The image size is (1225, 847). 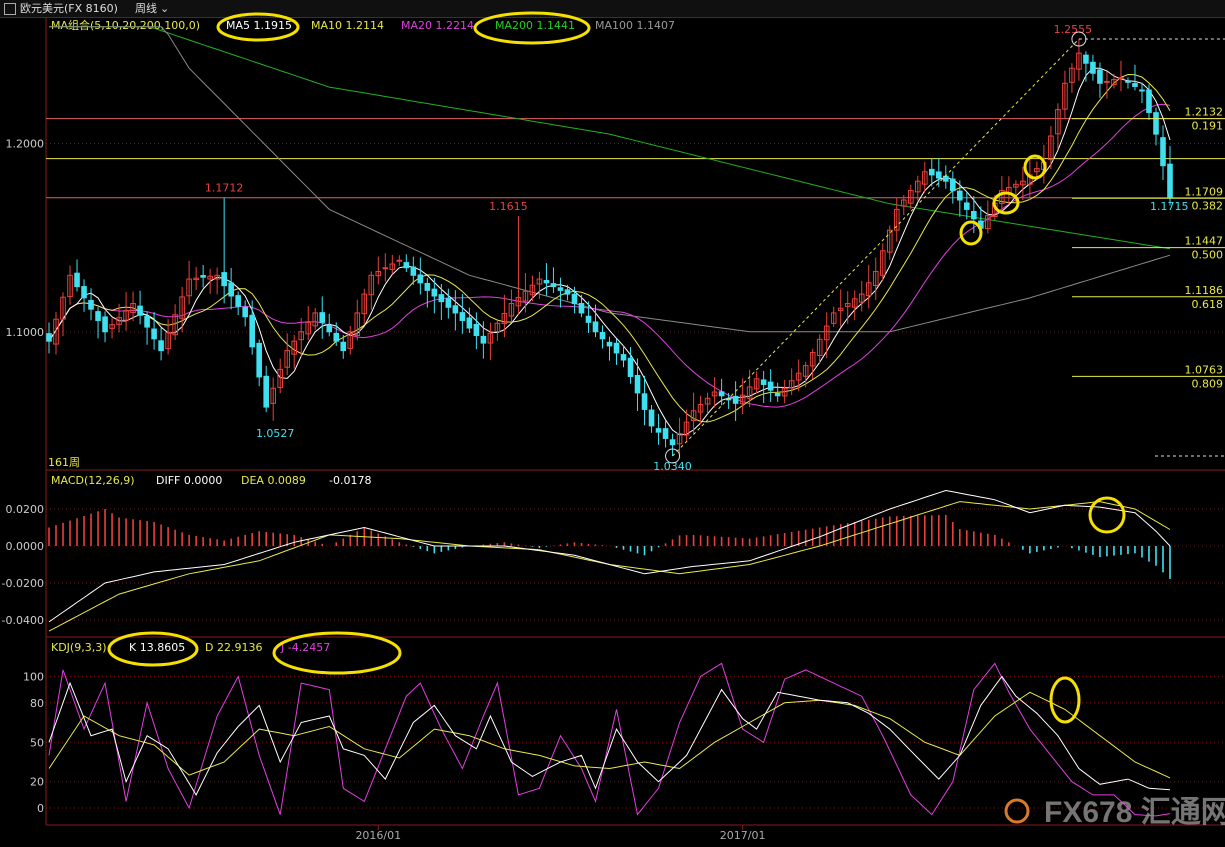 What do you see at coordinates (1073, 29) in the screenshot?
I see `high-label: 1.2555` at bounding box center [1073, 29].